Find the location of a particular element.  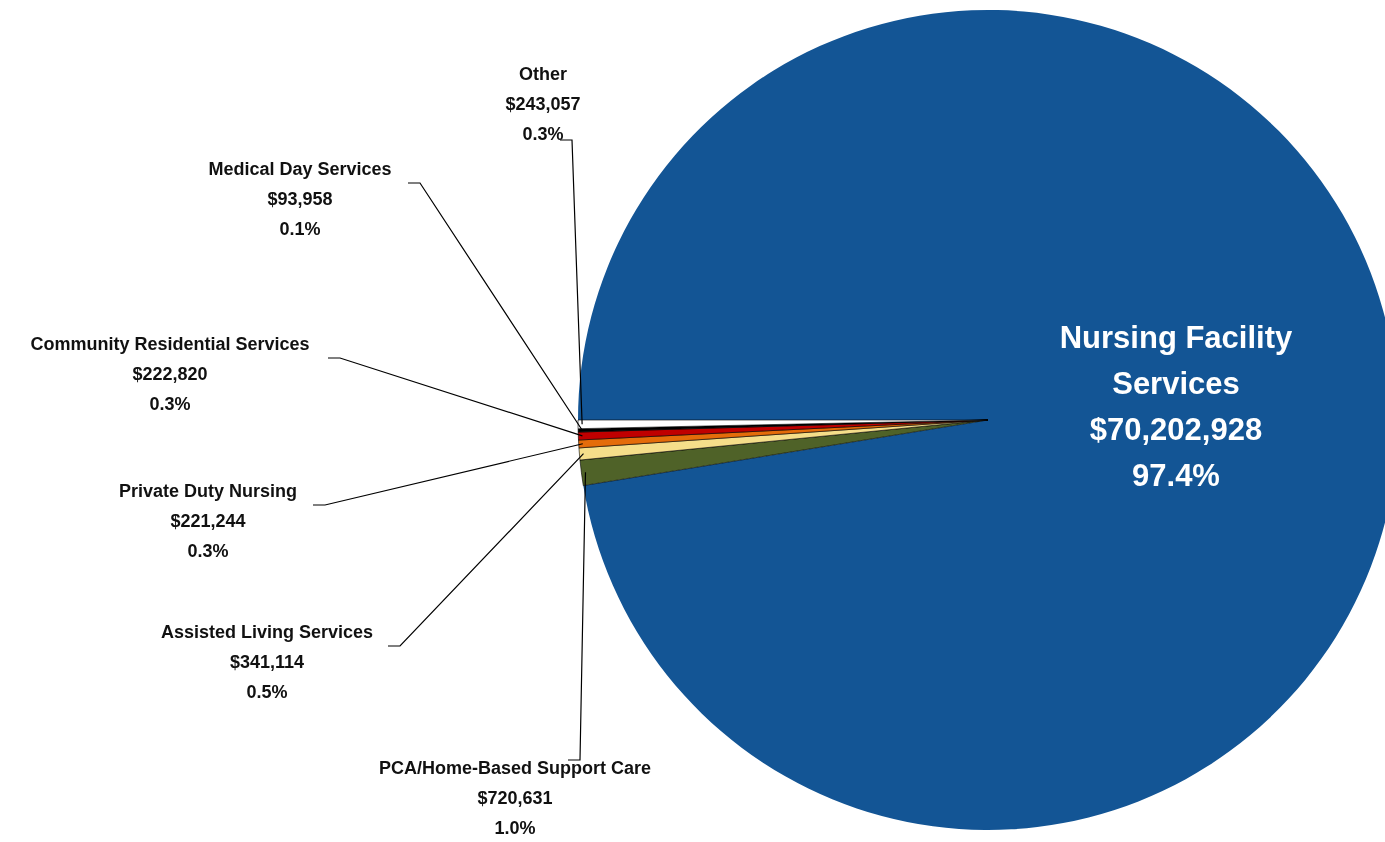

data-label: $243,057 0.3% is located at coordinates (543, 119).